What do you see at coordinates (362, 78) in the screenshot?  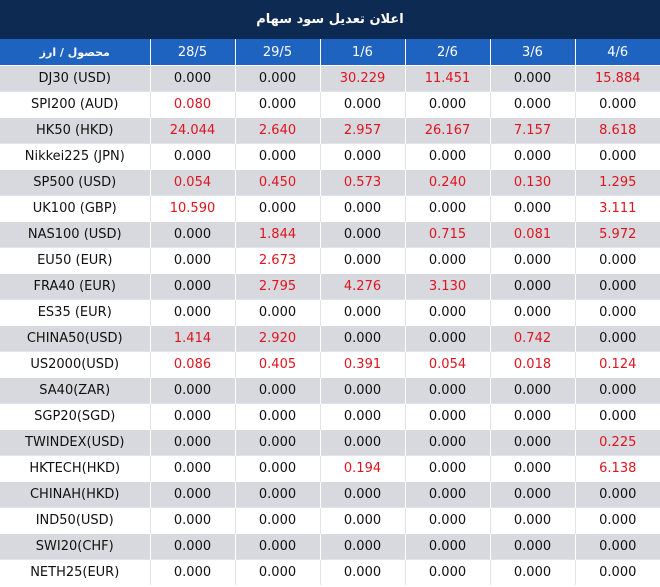 I see `value-cell: 30.229` at bounding box center [362, 78].